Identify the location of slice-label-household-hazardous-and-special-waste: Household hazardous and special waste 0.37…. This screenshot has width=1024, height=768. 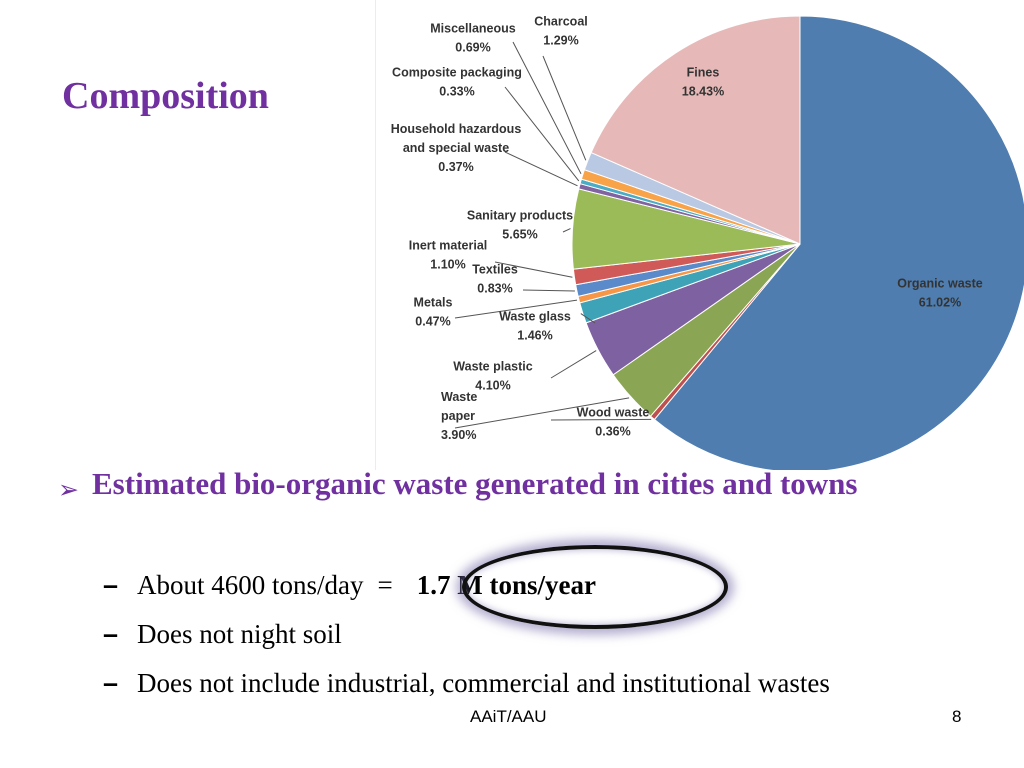
(456, 148).